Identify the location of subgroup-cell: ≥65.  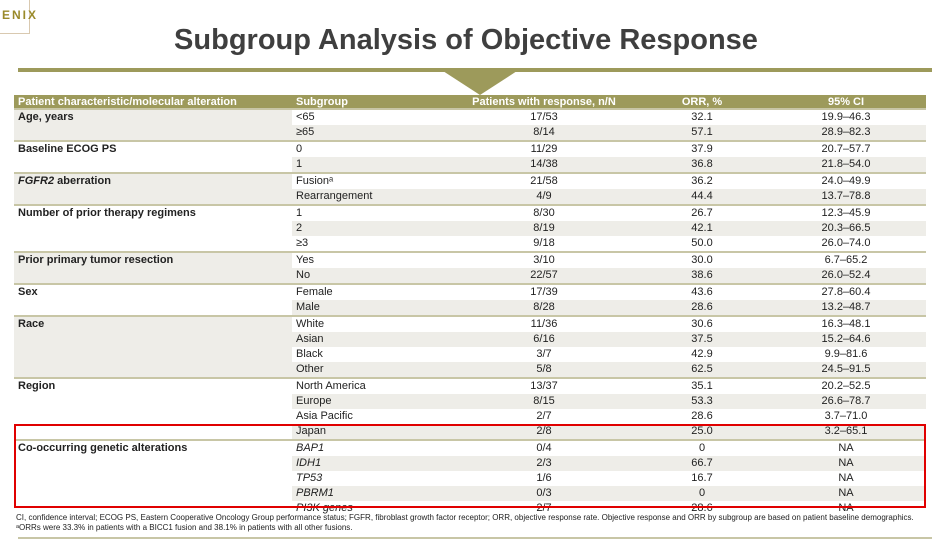
(371, 133).